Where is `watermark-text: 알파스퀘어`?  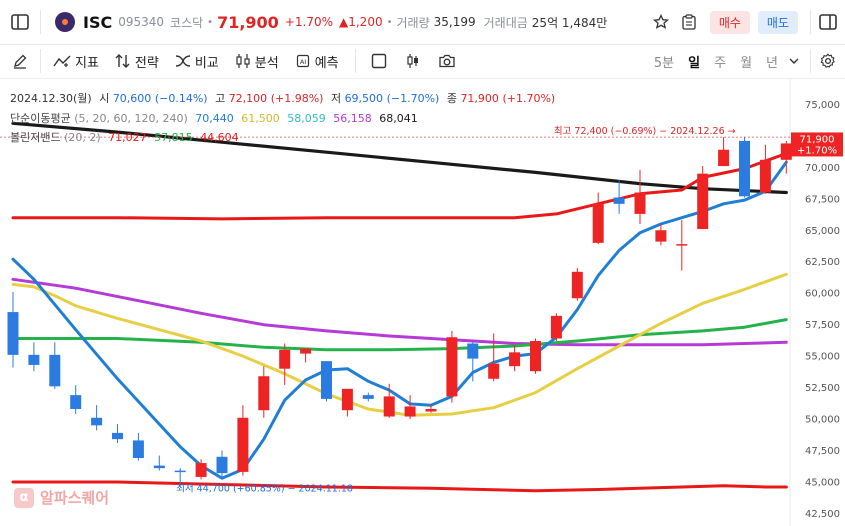 watermark-text: 알파스퀘어 is located at coordinates (75, 498).